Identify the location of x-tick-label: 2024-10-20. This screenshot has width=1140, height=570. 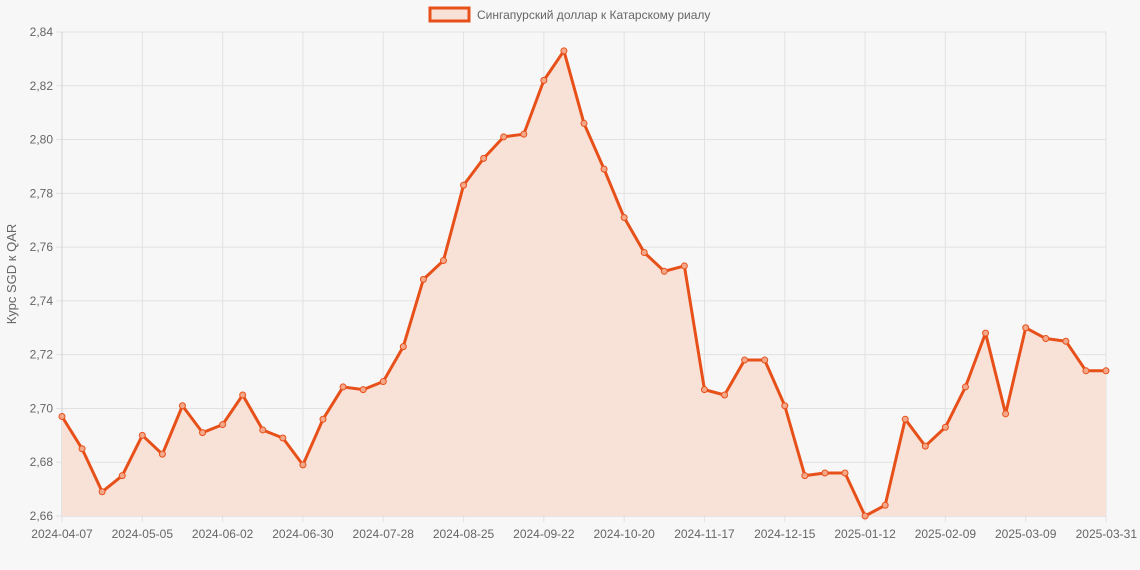
(624, 534).